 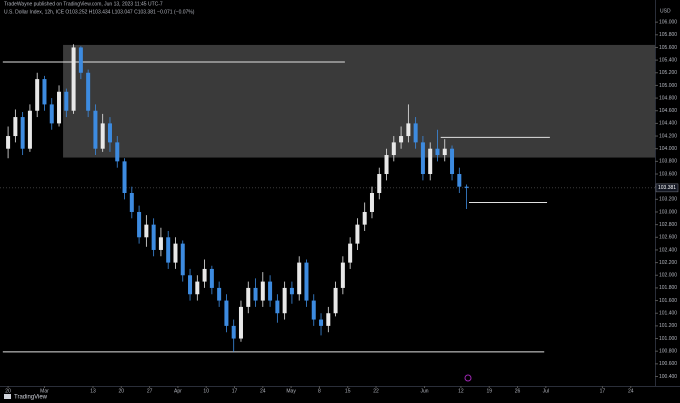 What do you see at coordinates (668, 111) in the screenshot?
I see `y-tick-label: 104.600` at bounding box center [668, 111].